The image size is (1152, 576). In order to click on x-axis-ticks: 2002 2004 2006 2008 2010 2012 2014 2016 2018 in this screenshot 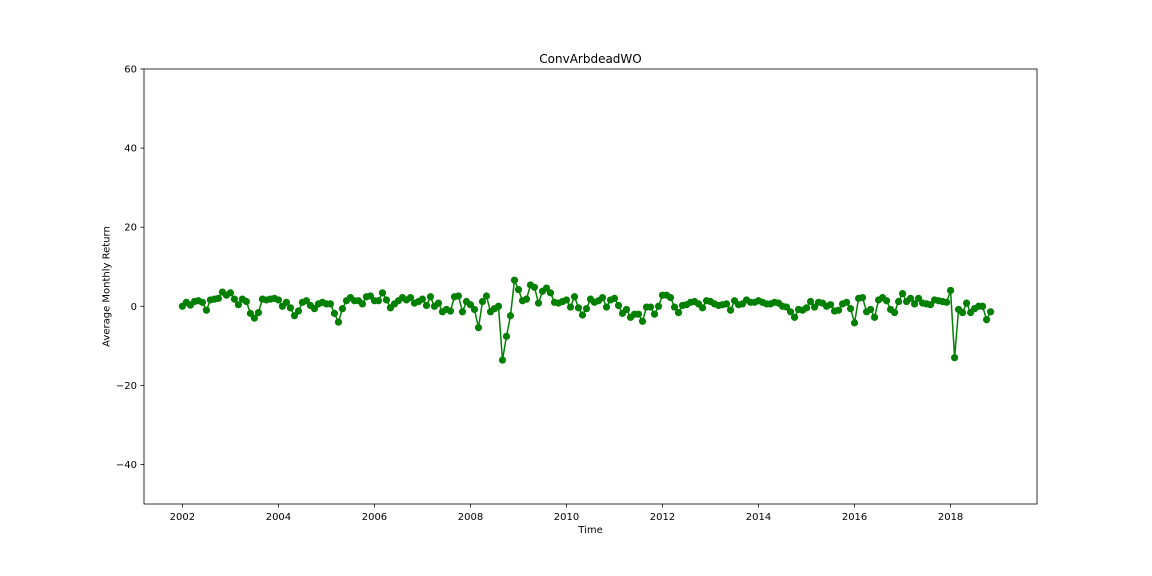, I will do `click(566, 513)`.